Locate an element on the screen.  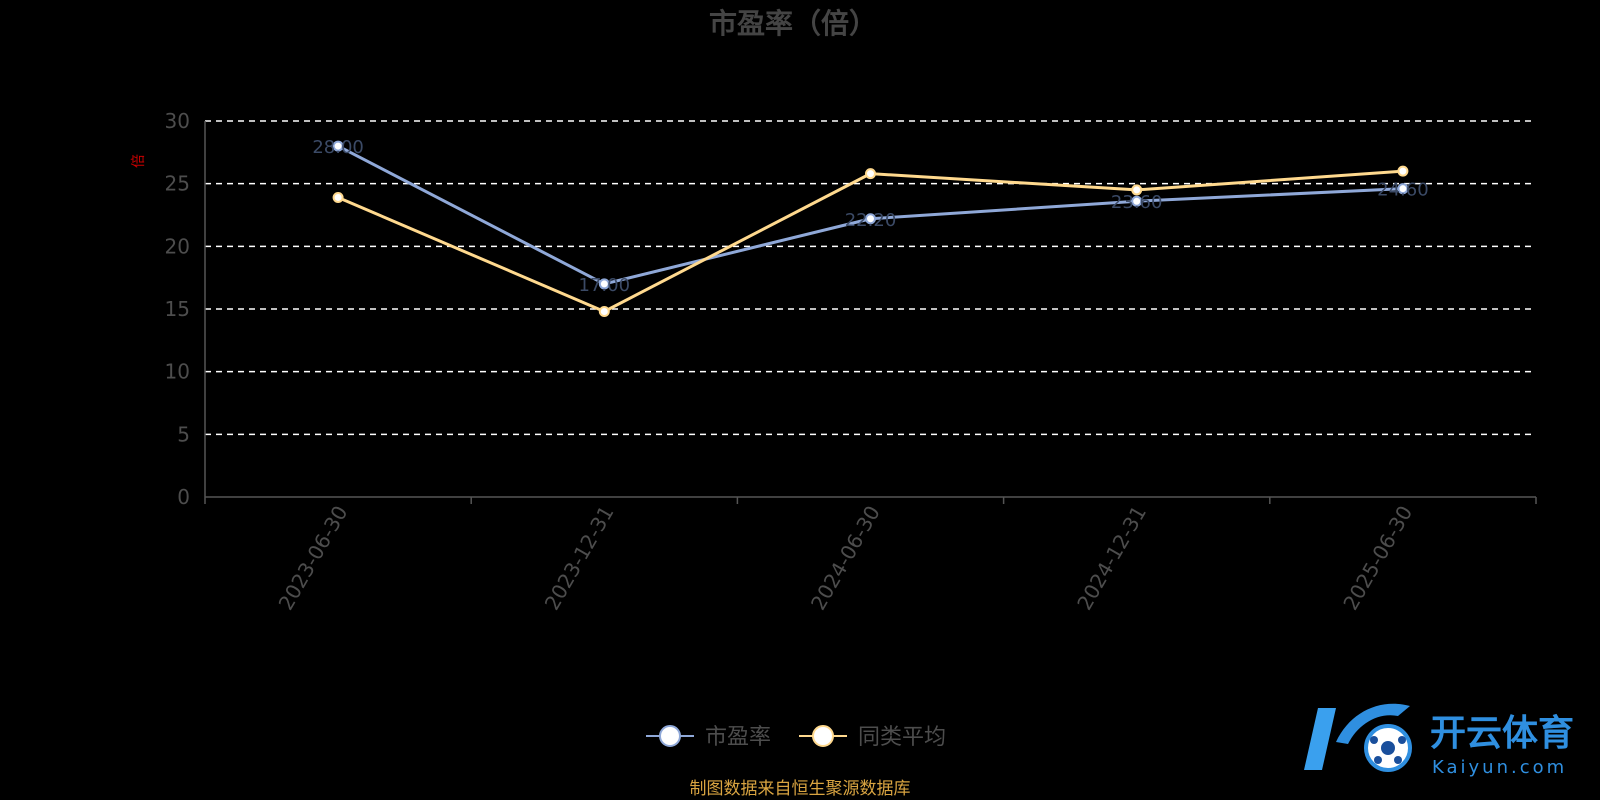
y-tick-label: 0 is located at coordinates (183, 497).